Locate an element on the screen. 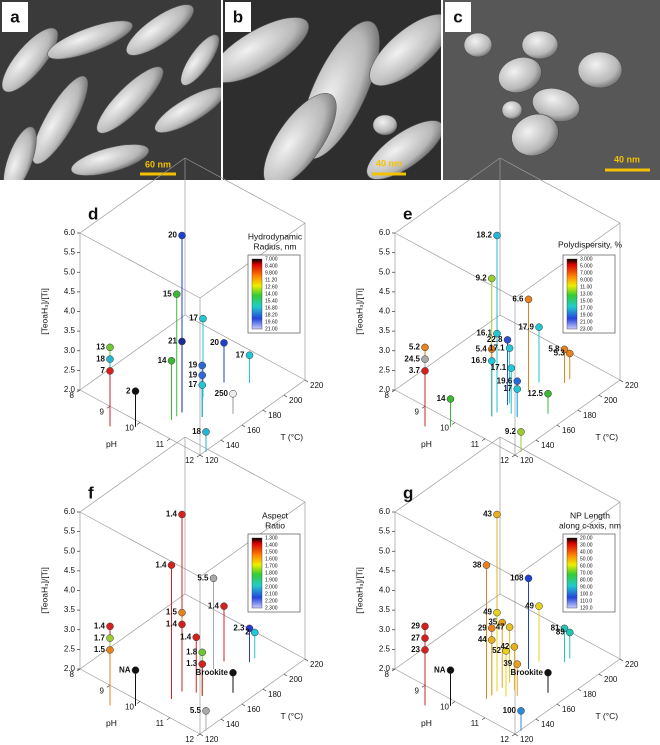 The width and height of the screenshot is (660, 745). point-label: NA is located at coordinates (440, 669).